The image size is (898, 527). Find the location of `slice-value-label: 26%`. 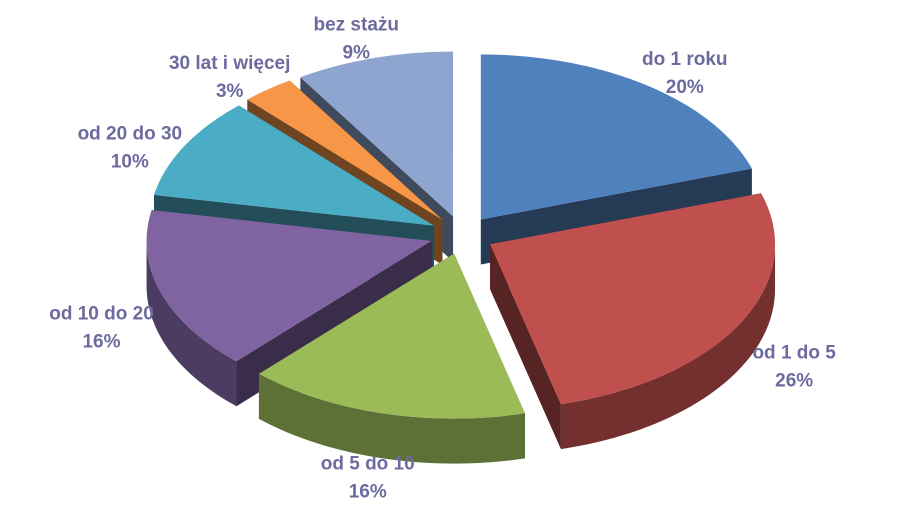

slice-value-label: 26% is located at coordinates (794, 381).